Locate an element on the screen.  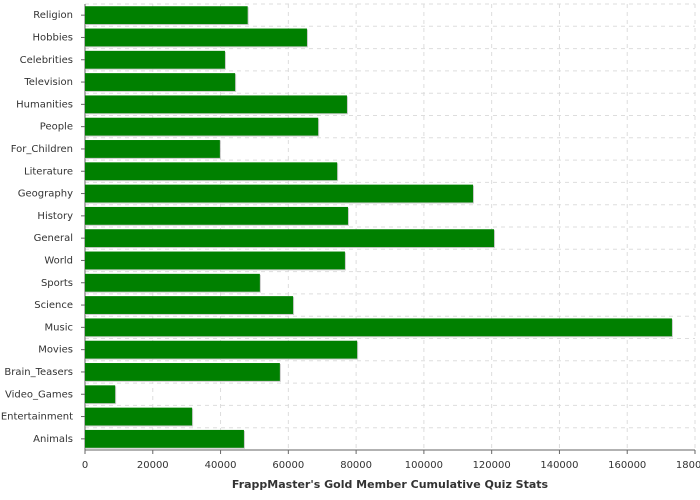
y-tick-label: Literature is located at coordinates (48, 171).